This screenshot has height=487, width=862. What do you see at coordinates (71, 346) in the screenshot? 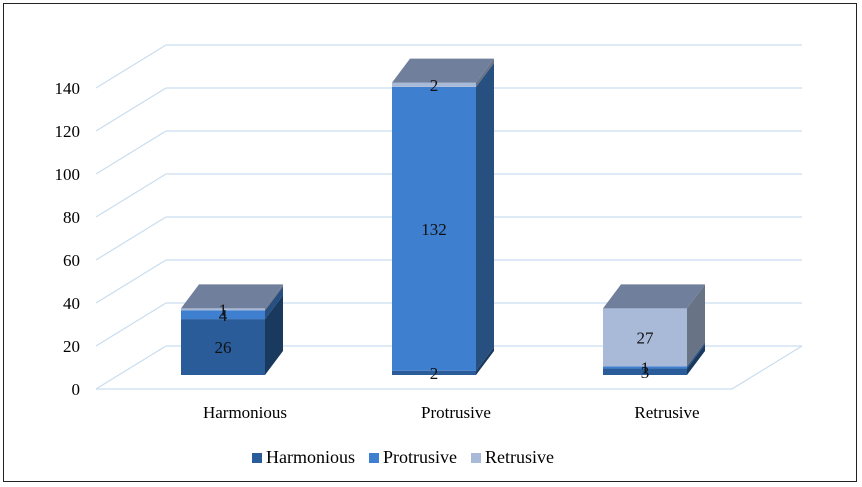
I see `y-tick-label: 20` at bounding box center [71, 346].